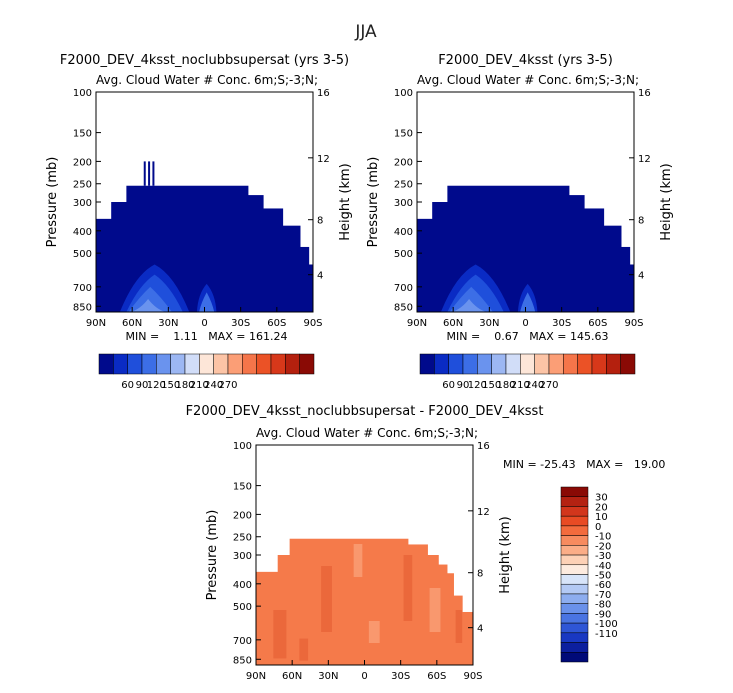 Image resolution: width=733 pixels, height=693 pixels. Describe the element at coordinates (463, 385) in the screenshot. I see `colorbar-label: 90` at that location.